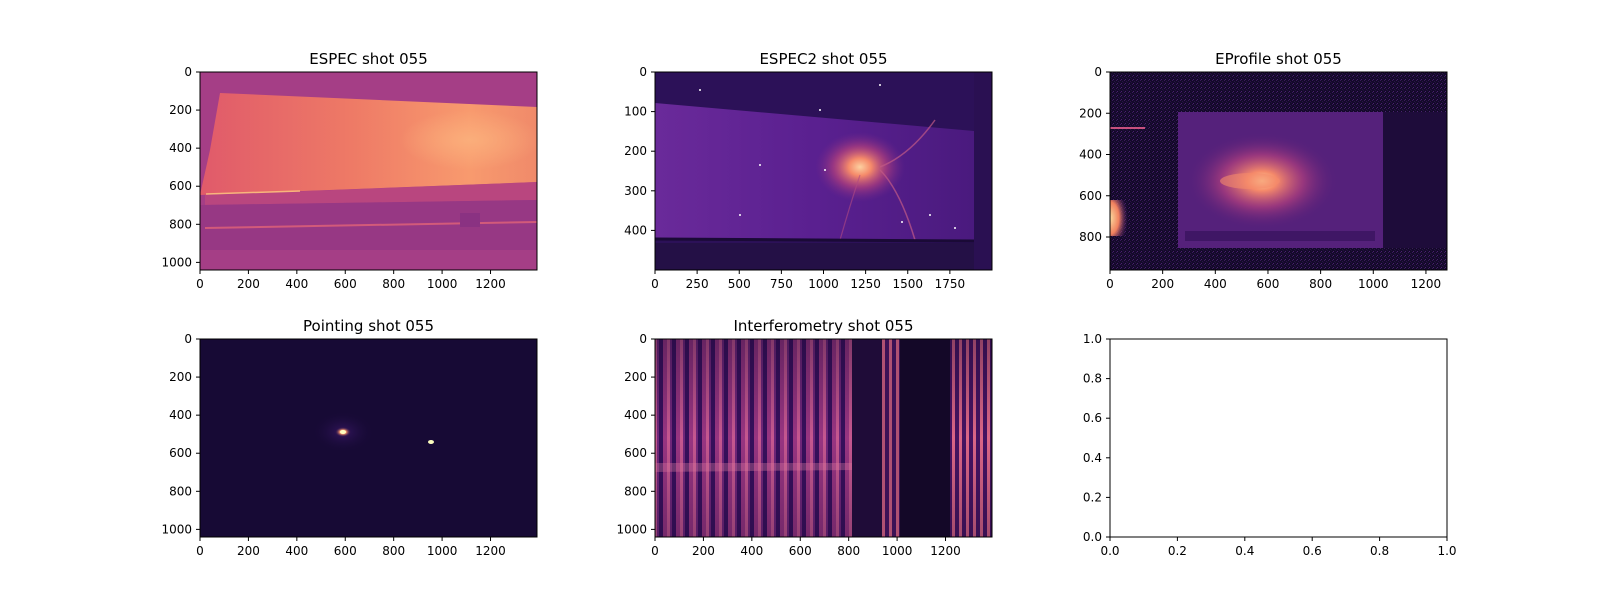 The image size is (1600, 604). Describe the element at coordinates (1379, 551) in the screenshot. I see `empty-xtick-label: 0.8` at that location.